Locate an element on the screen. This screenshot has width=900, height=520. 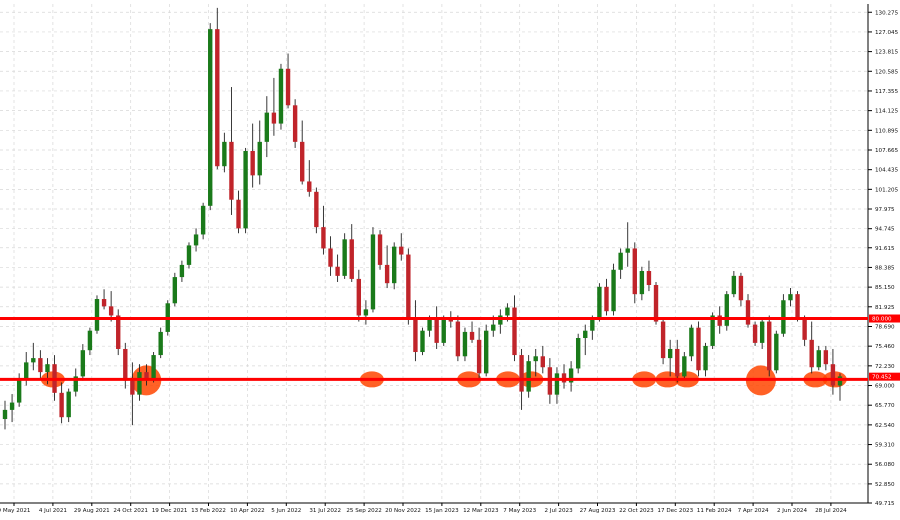
price-tick-label: 94.745 is located at coordinates (885, 230).